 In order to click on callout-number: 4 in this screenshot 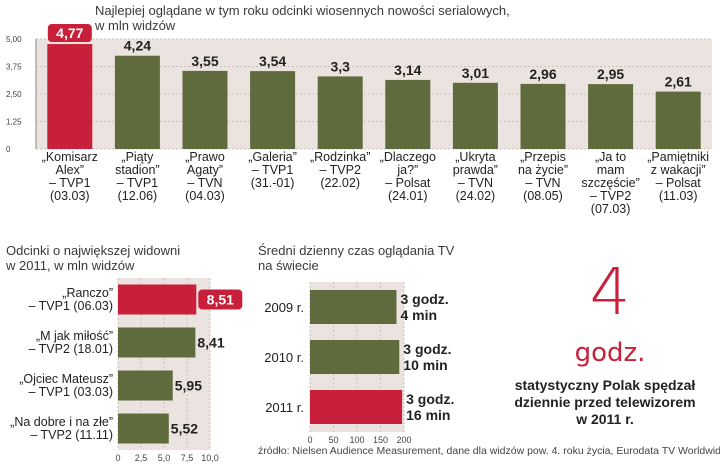, I will do `click(610, 293)`.